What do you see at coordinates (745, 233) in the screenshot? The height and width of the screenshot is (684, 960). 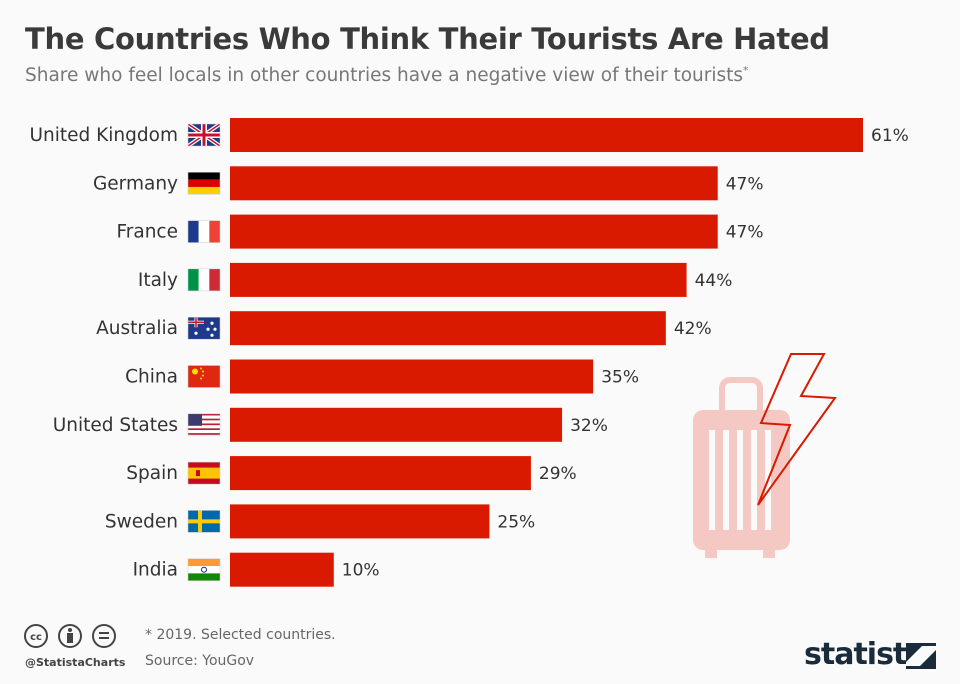 I see `value-label-france: 47%` at bounding box center [745, 233].